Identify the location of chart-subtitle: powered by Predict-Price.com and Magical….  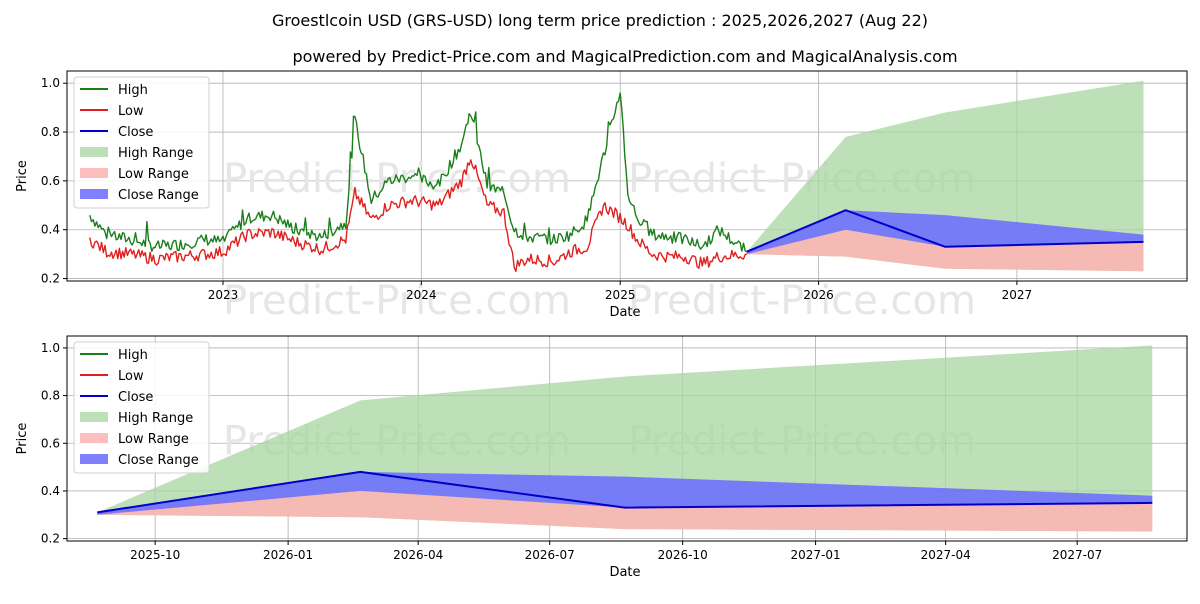
(624, 56).